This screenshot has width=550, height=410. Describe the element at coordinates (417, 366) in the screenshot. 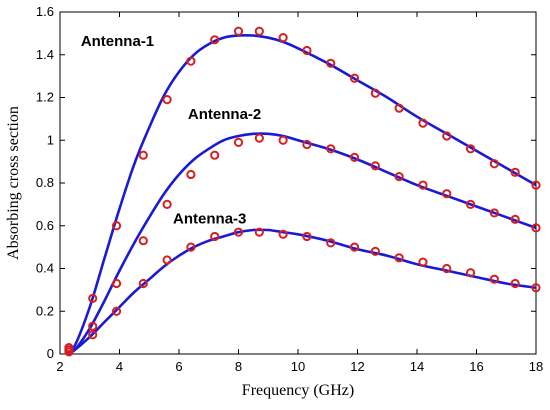

I see `x-tick-label: 14` at that location.